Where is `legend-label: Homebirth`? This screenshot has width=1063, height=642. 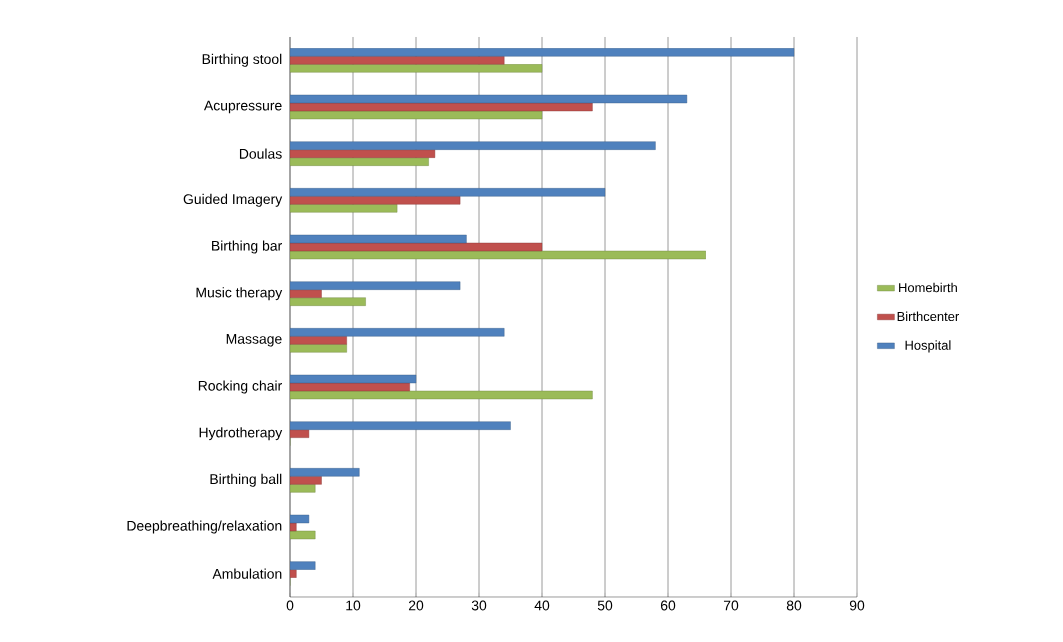 legend-label: Homebirth is located at coordinates (928, 287).